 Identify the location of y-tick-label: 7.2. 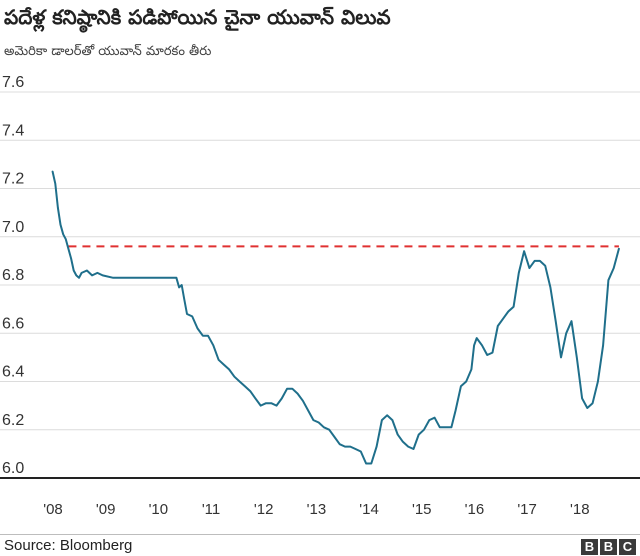
(13, 179).